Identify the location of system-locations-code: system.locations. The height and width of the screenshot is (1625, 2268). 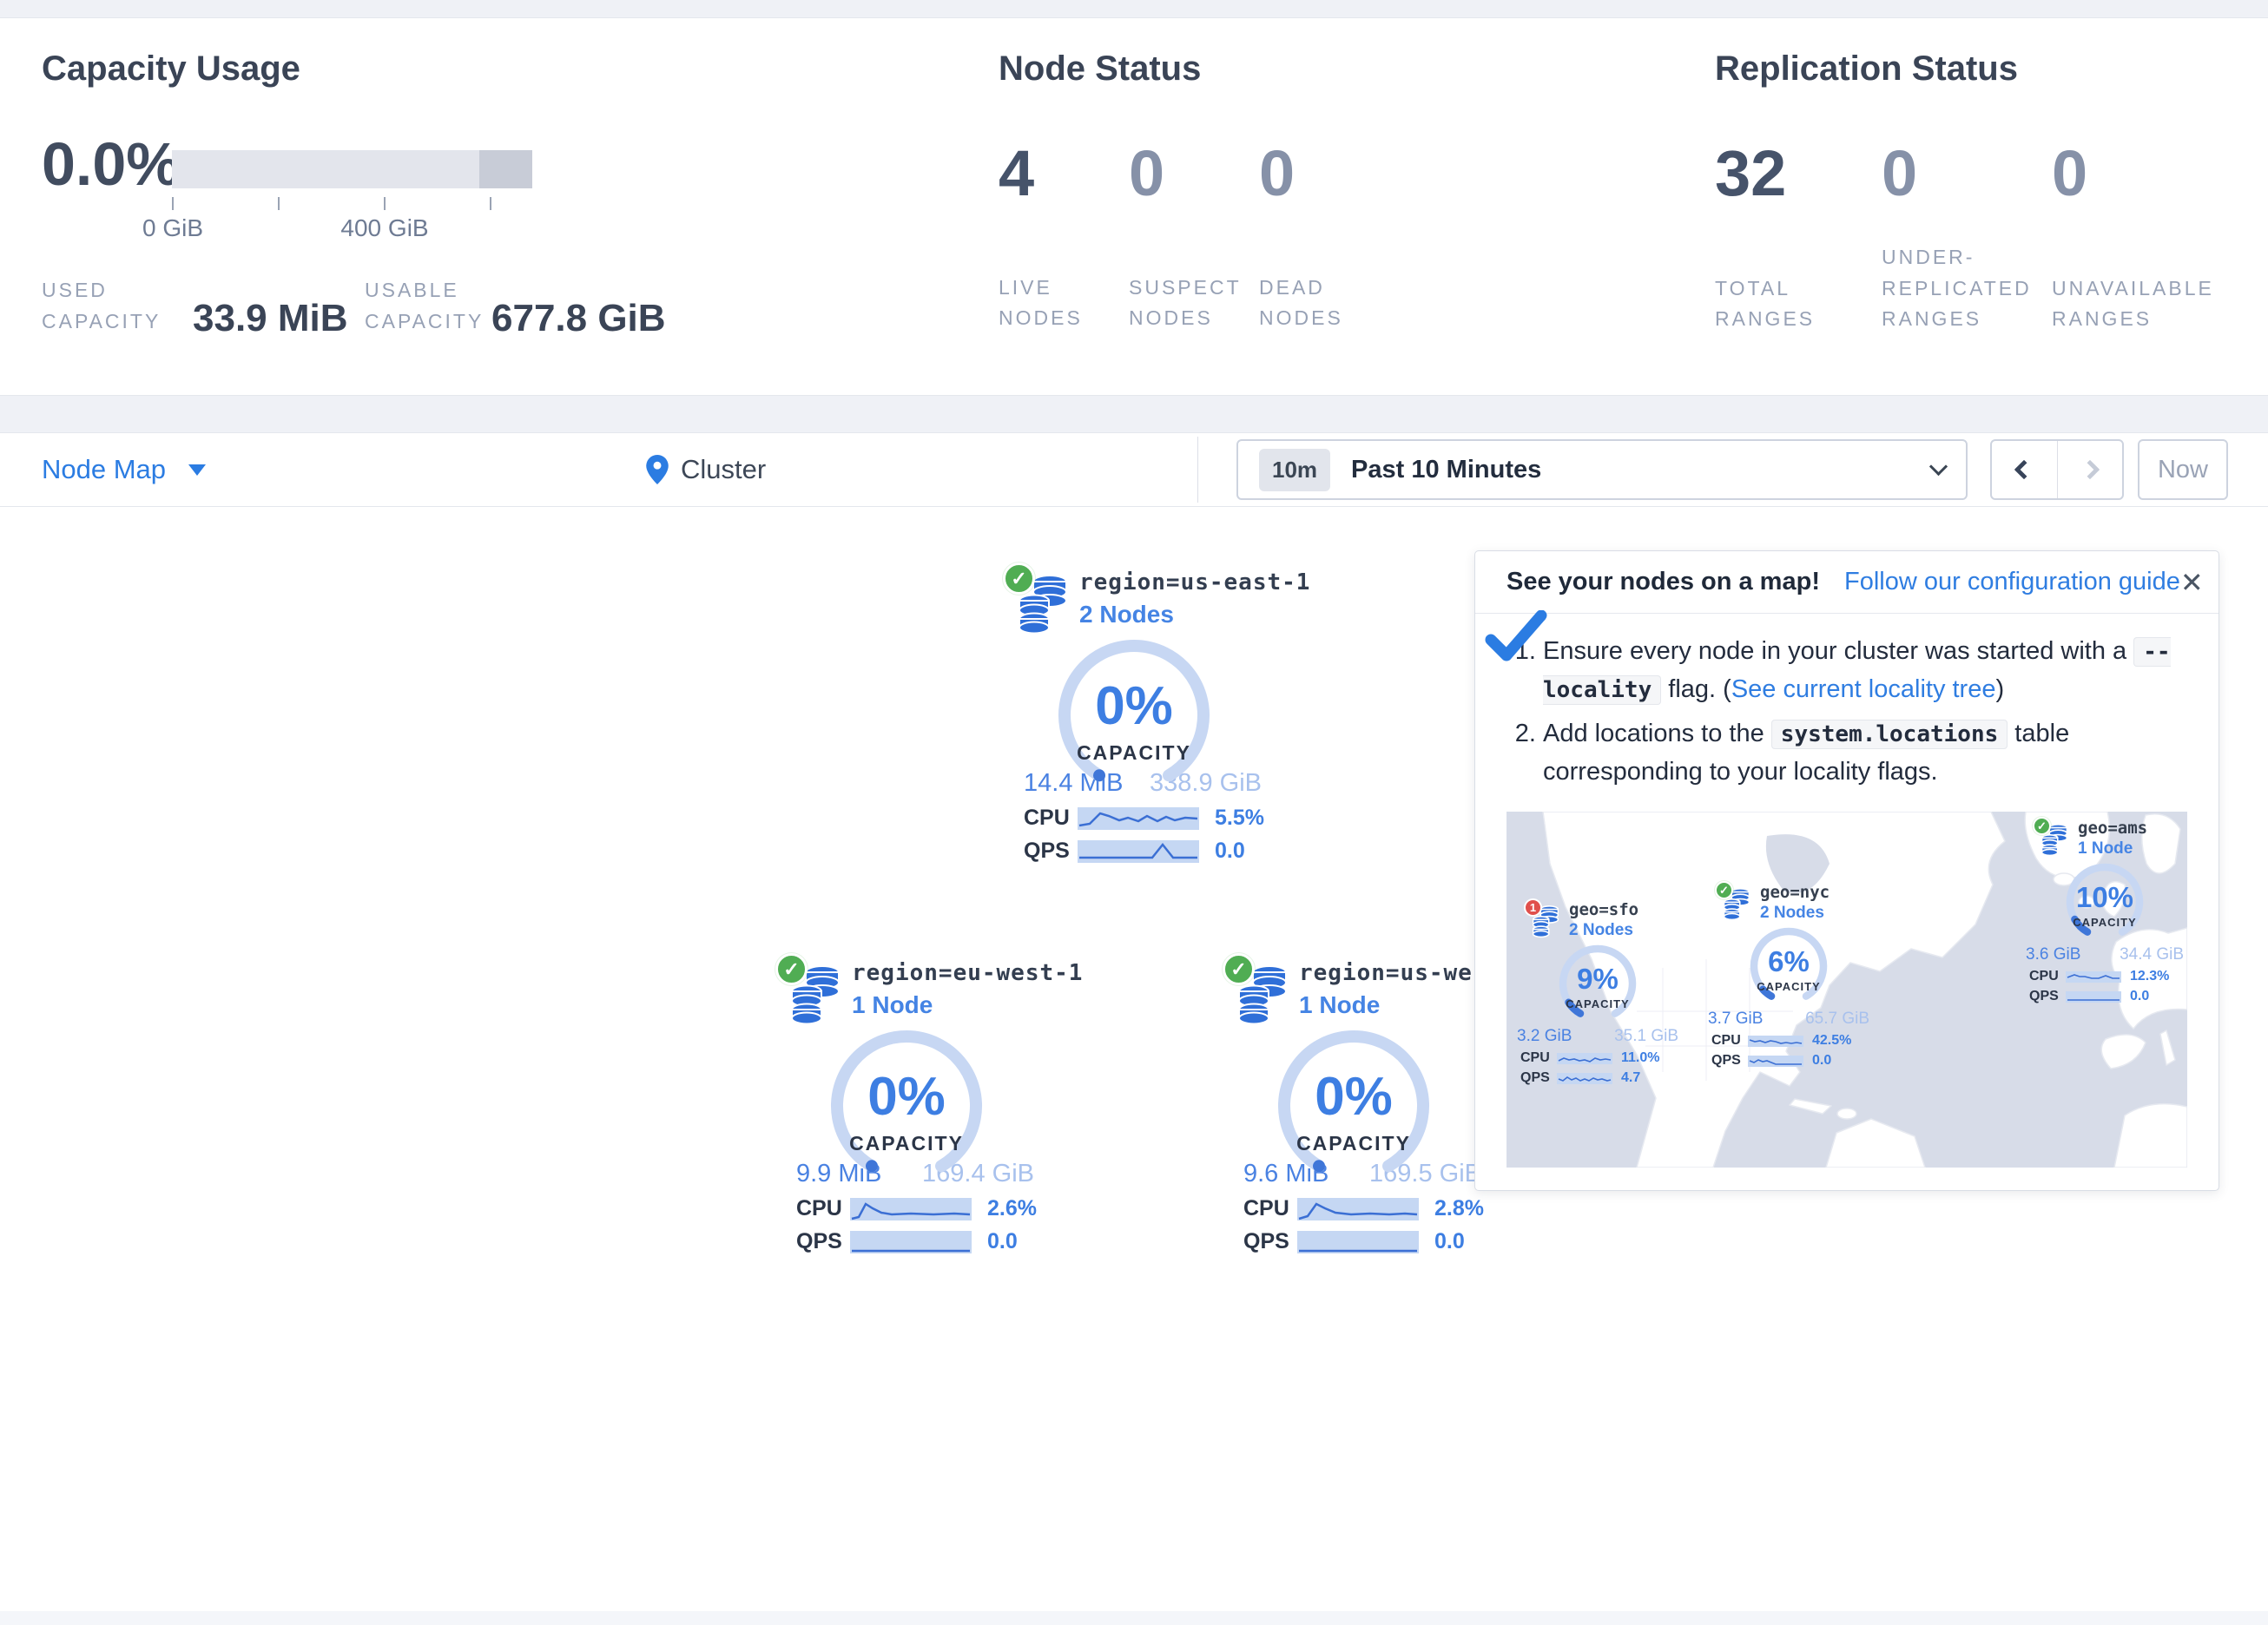
(1889, 734).